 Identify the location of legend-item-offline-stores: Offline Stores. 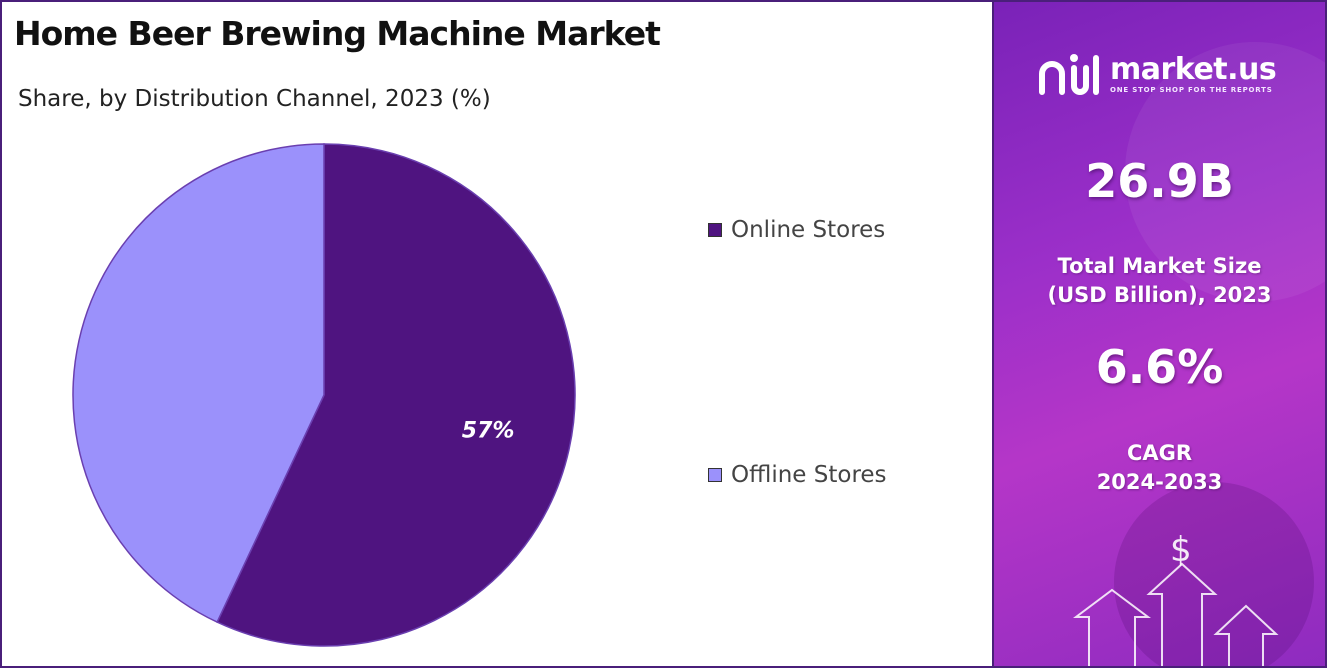
(797, 475).